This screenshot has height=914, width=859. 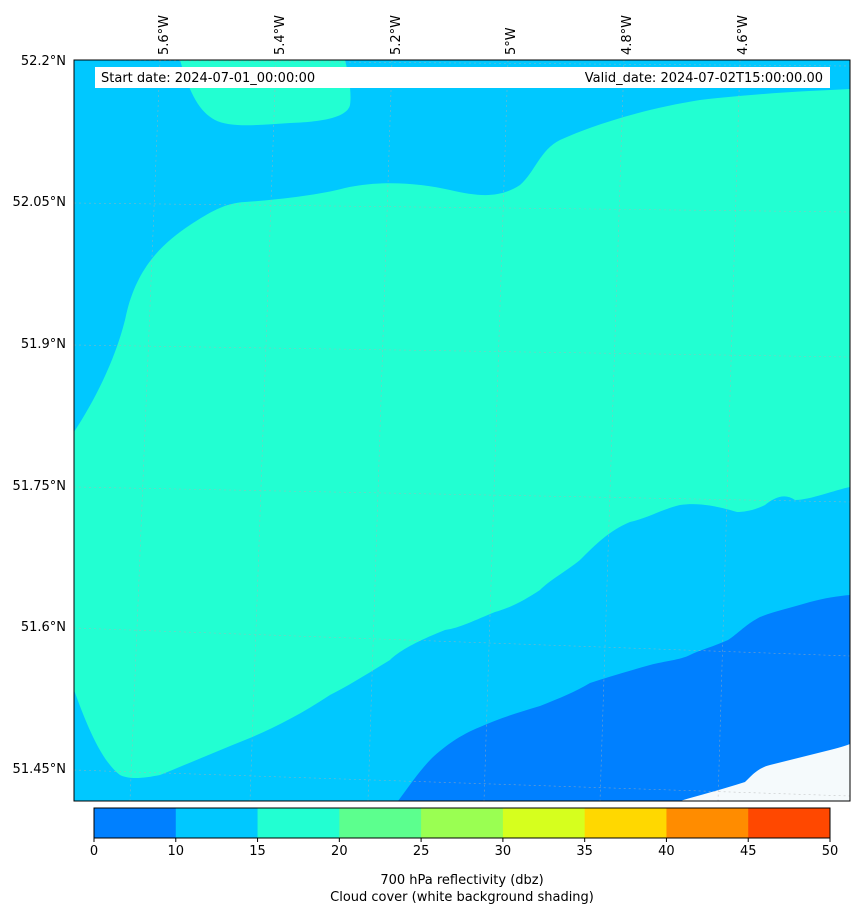 What do you see at coordinates (339, 851) in the screenshot?
I see `colorbar-tick-label: 20` at bounding box center [339, 851].